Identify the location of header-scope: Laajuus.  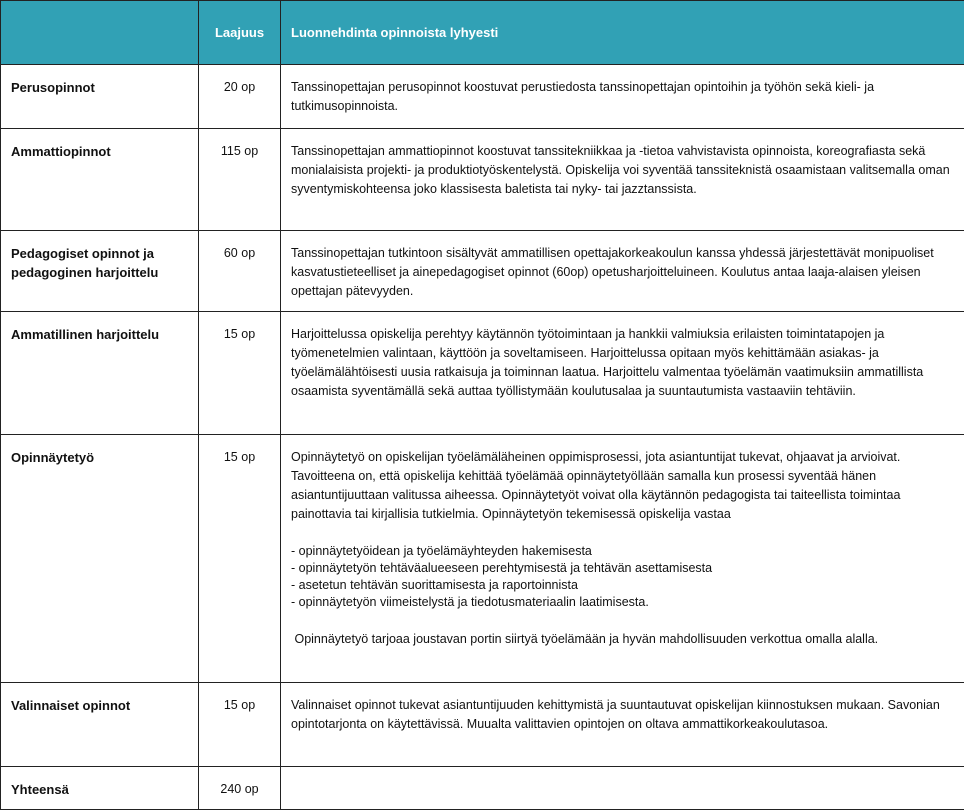
(239, 32).